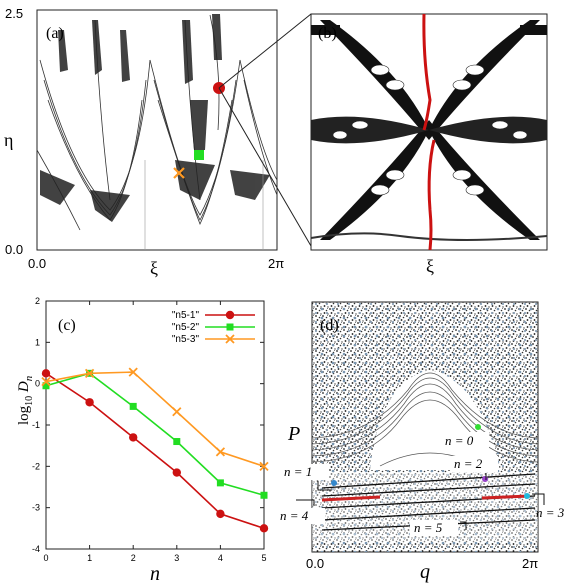  Describe the element at coordinates (213, 327) in the screenshot. I see `panel-c-legend: "n5-1""n5-2""n5-3"` at that location.